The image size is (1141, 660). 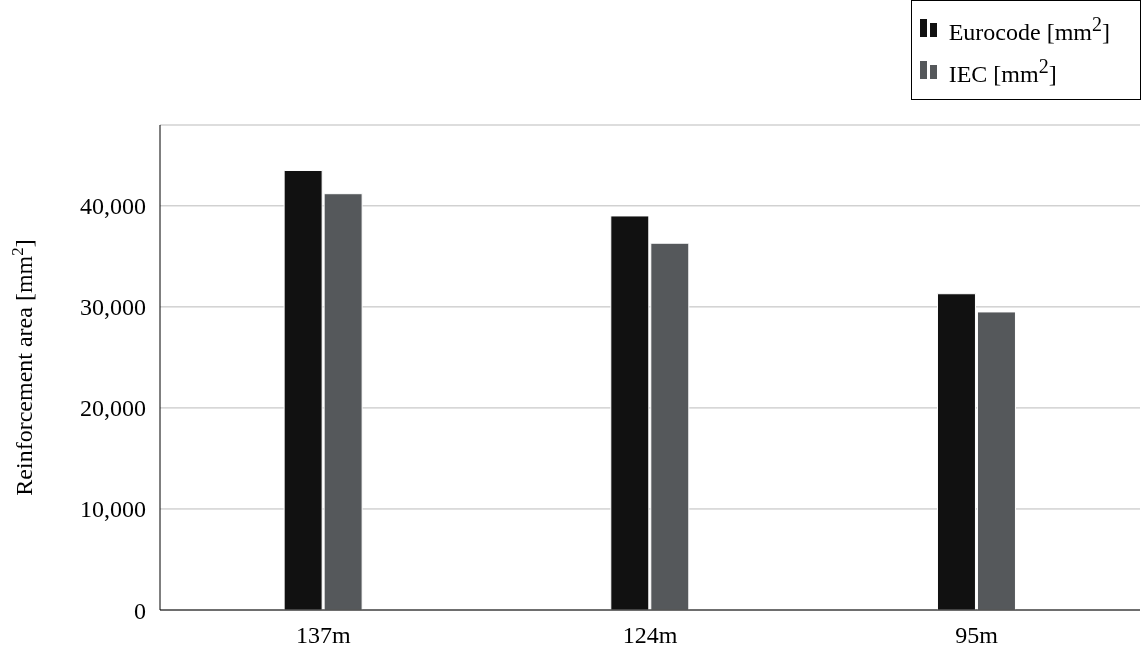 I want to click on x-tick-label: 124m, so click(x=650, y=635).